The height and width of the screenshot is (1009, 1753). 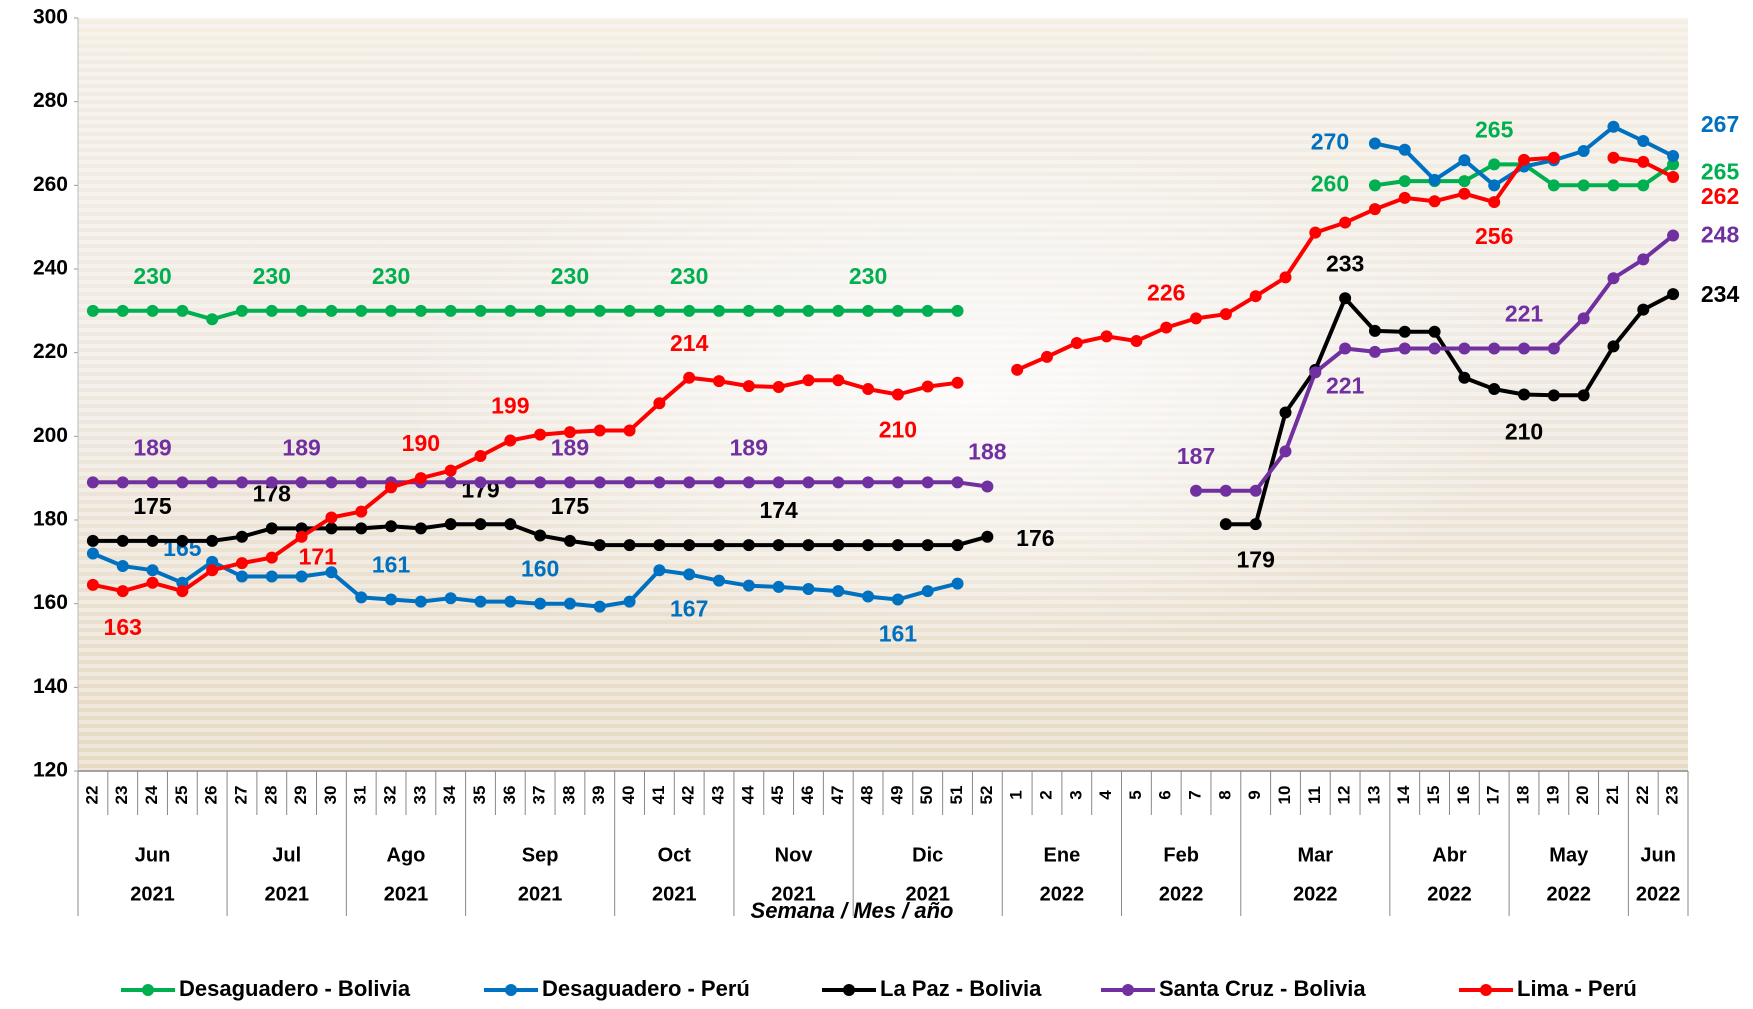 I want to click on x-tick-label: 31, so click(x=360, y=795).